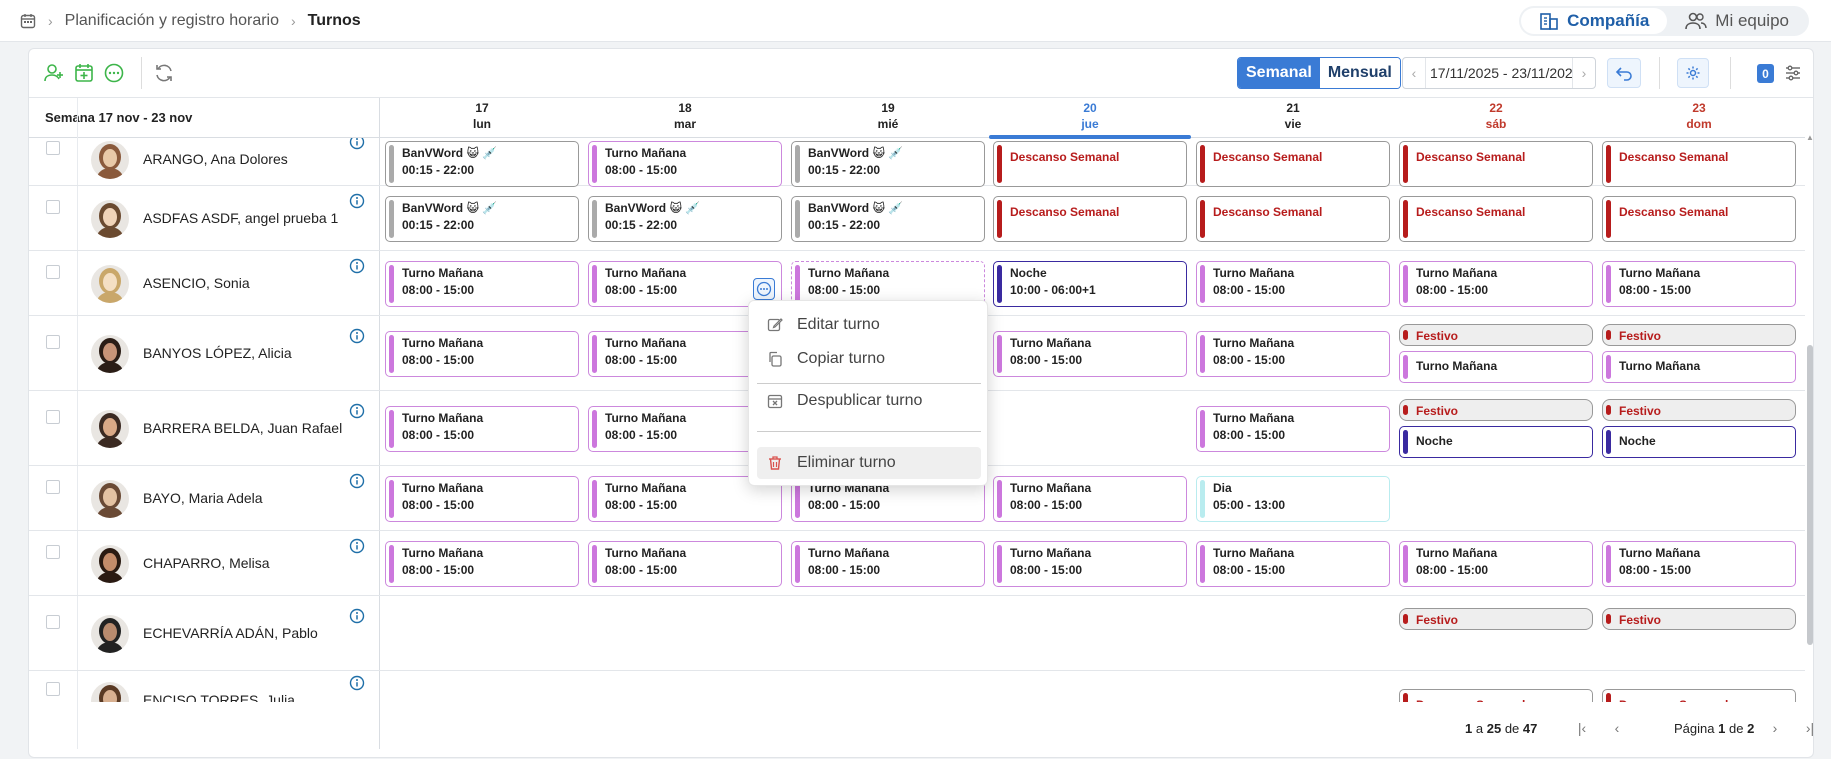 This screenshot has height=759, width=1831. What do you see at coordinates (1624, 73) in the screenshot?
I see `undo-button` at bounding box center [1624, 73].